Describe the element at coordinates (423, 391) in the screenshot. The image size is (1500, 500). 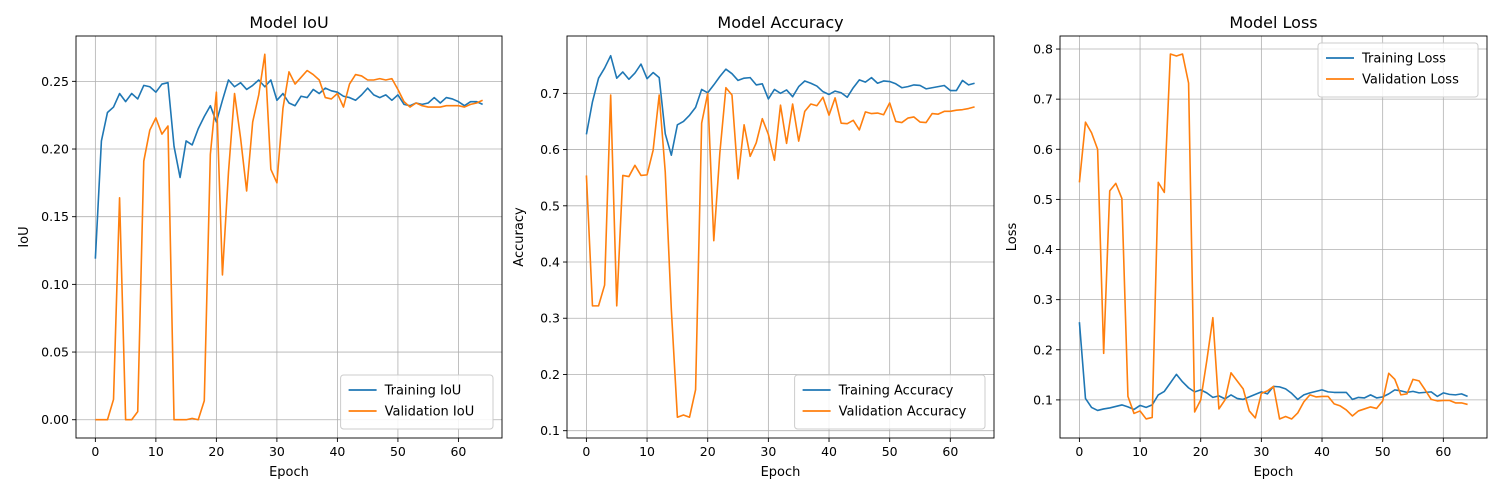
I see `legend-label: Training IoU` at that location.